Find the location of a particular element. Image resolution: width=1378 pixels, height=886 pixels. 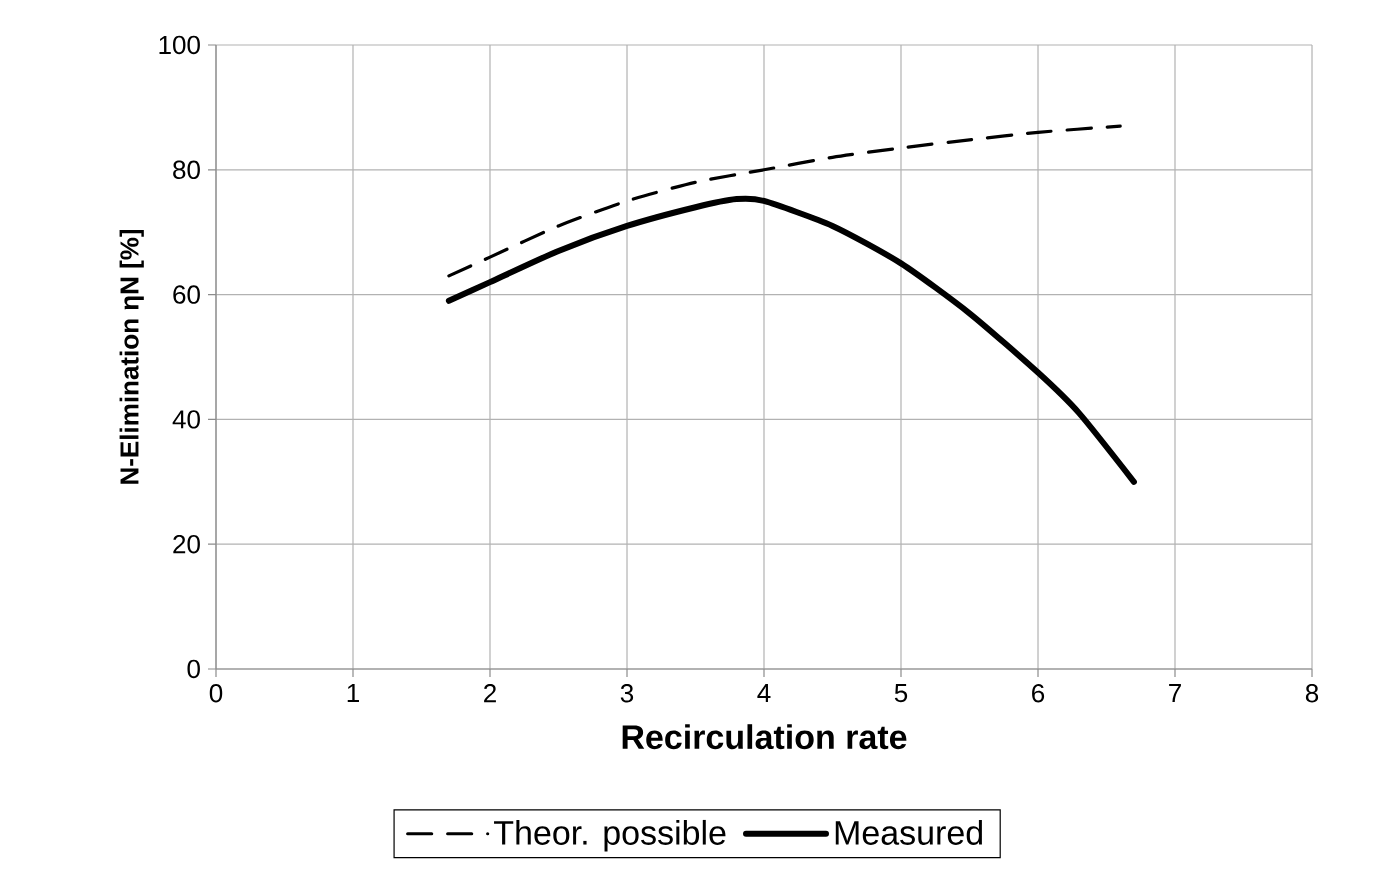

line-series is located at coordinates (784, 201).